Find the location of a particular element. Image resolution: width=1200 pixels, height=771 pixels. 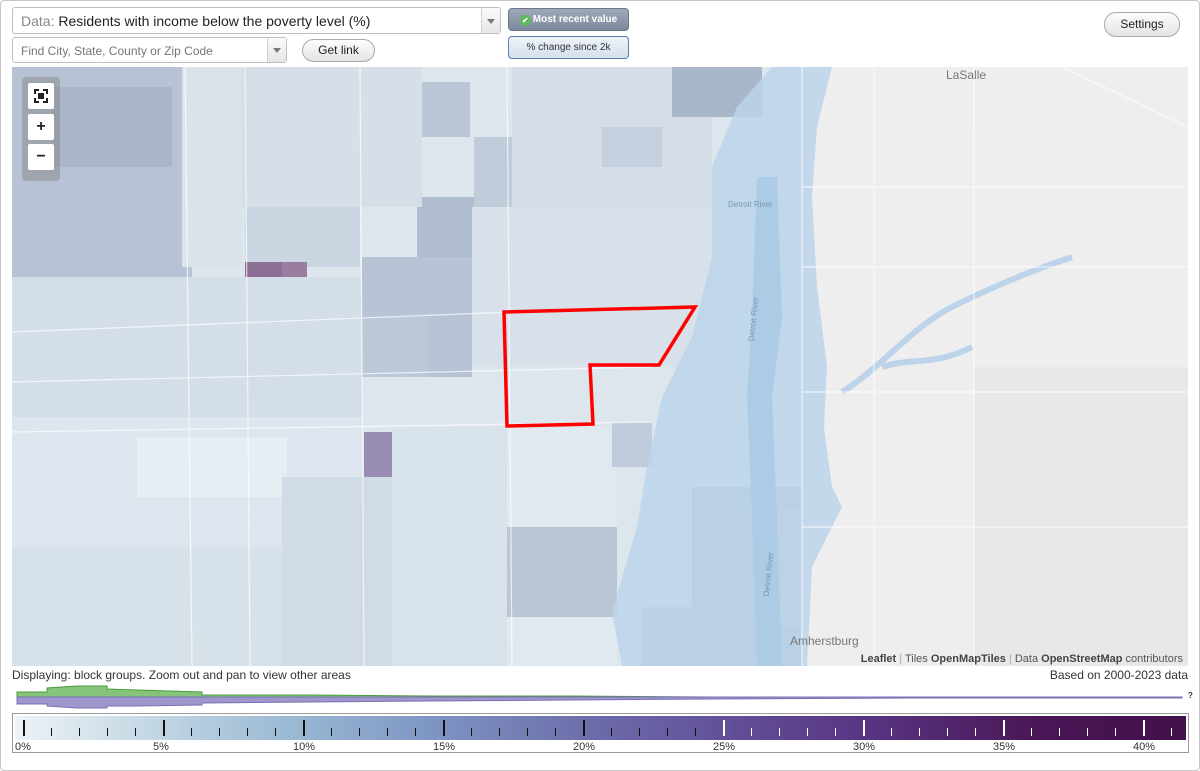

histogram-lower is located at coordinates (599, 702).